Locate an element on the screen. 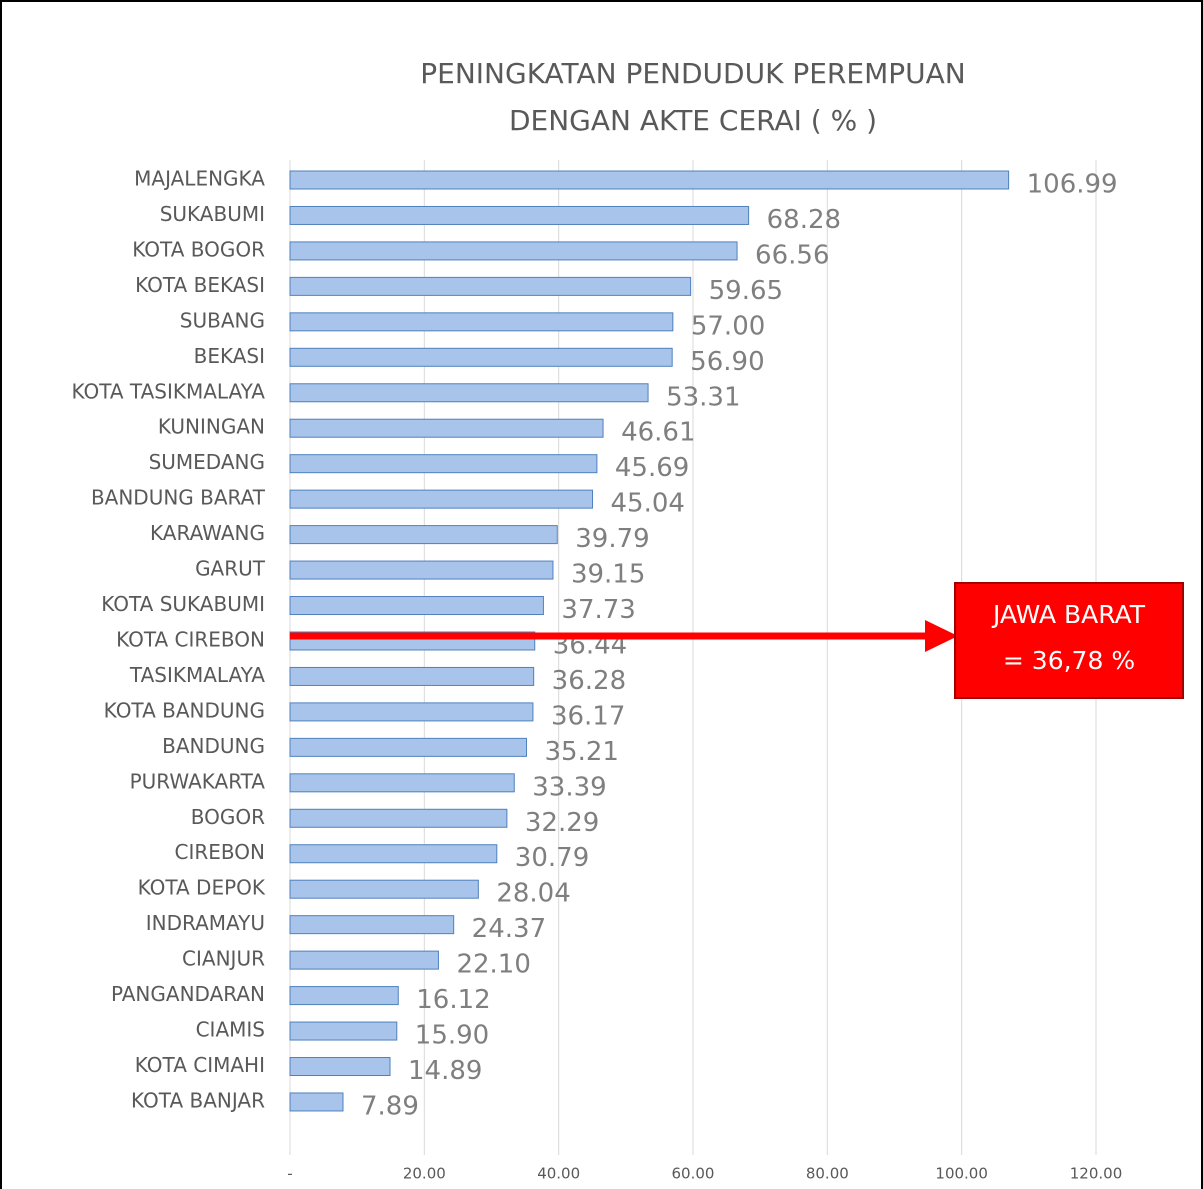 The image size is (1203, 1189). y-tick-label: CIANJUR is located at coordinates (223, 959).